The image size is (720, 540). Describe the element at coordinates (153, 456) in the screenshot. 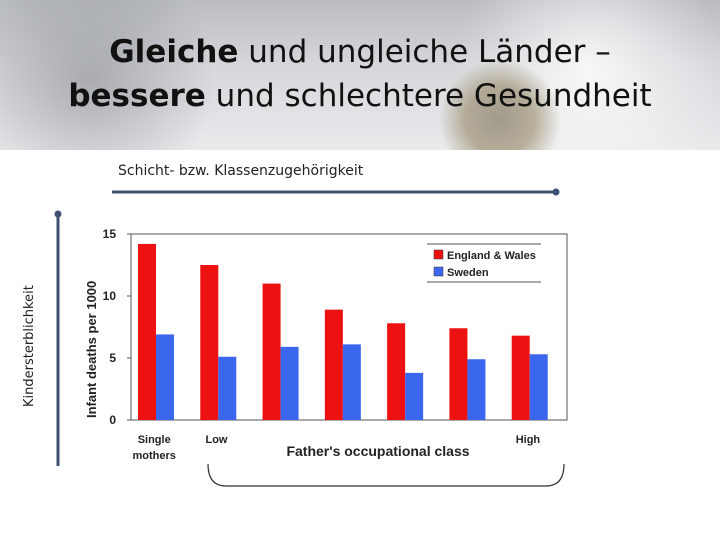

I see `category-label: mothers` at that location.